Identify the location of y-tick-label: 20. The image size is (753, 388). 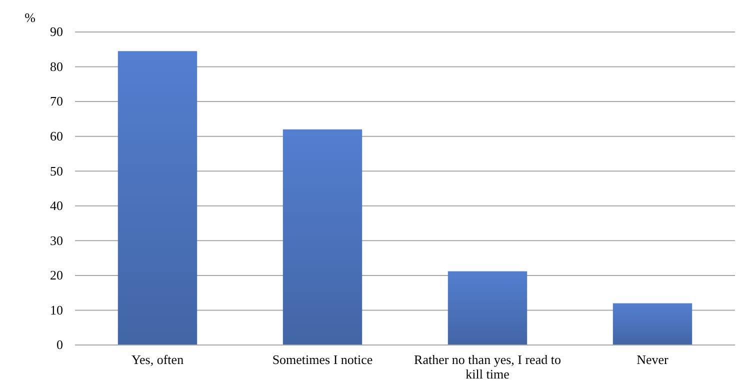
(56, 275).